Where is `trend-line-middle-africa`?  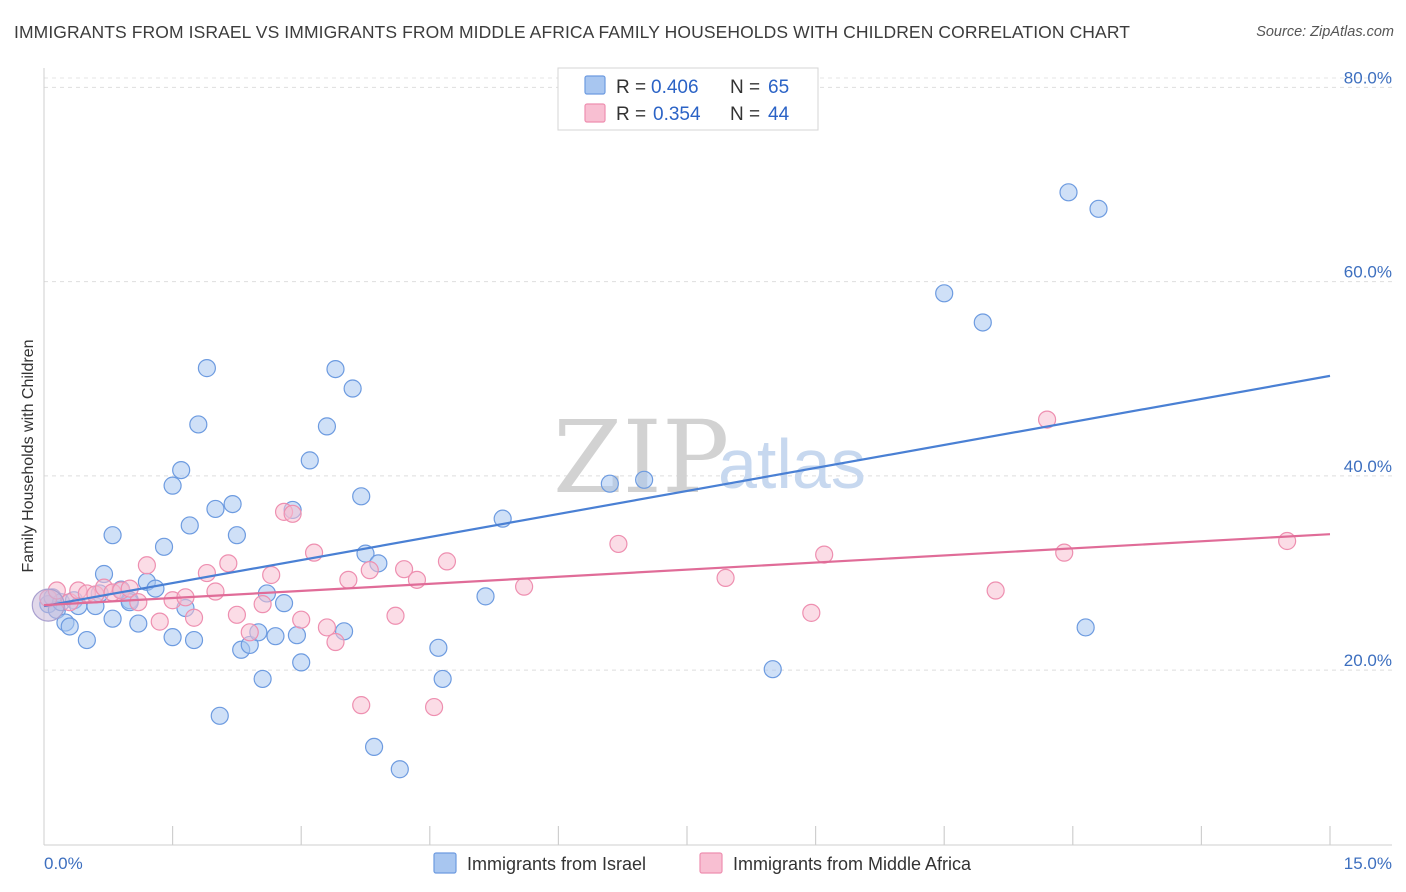 trend-line-middle-africa is located at coordinates (687, 570).